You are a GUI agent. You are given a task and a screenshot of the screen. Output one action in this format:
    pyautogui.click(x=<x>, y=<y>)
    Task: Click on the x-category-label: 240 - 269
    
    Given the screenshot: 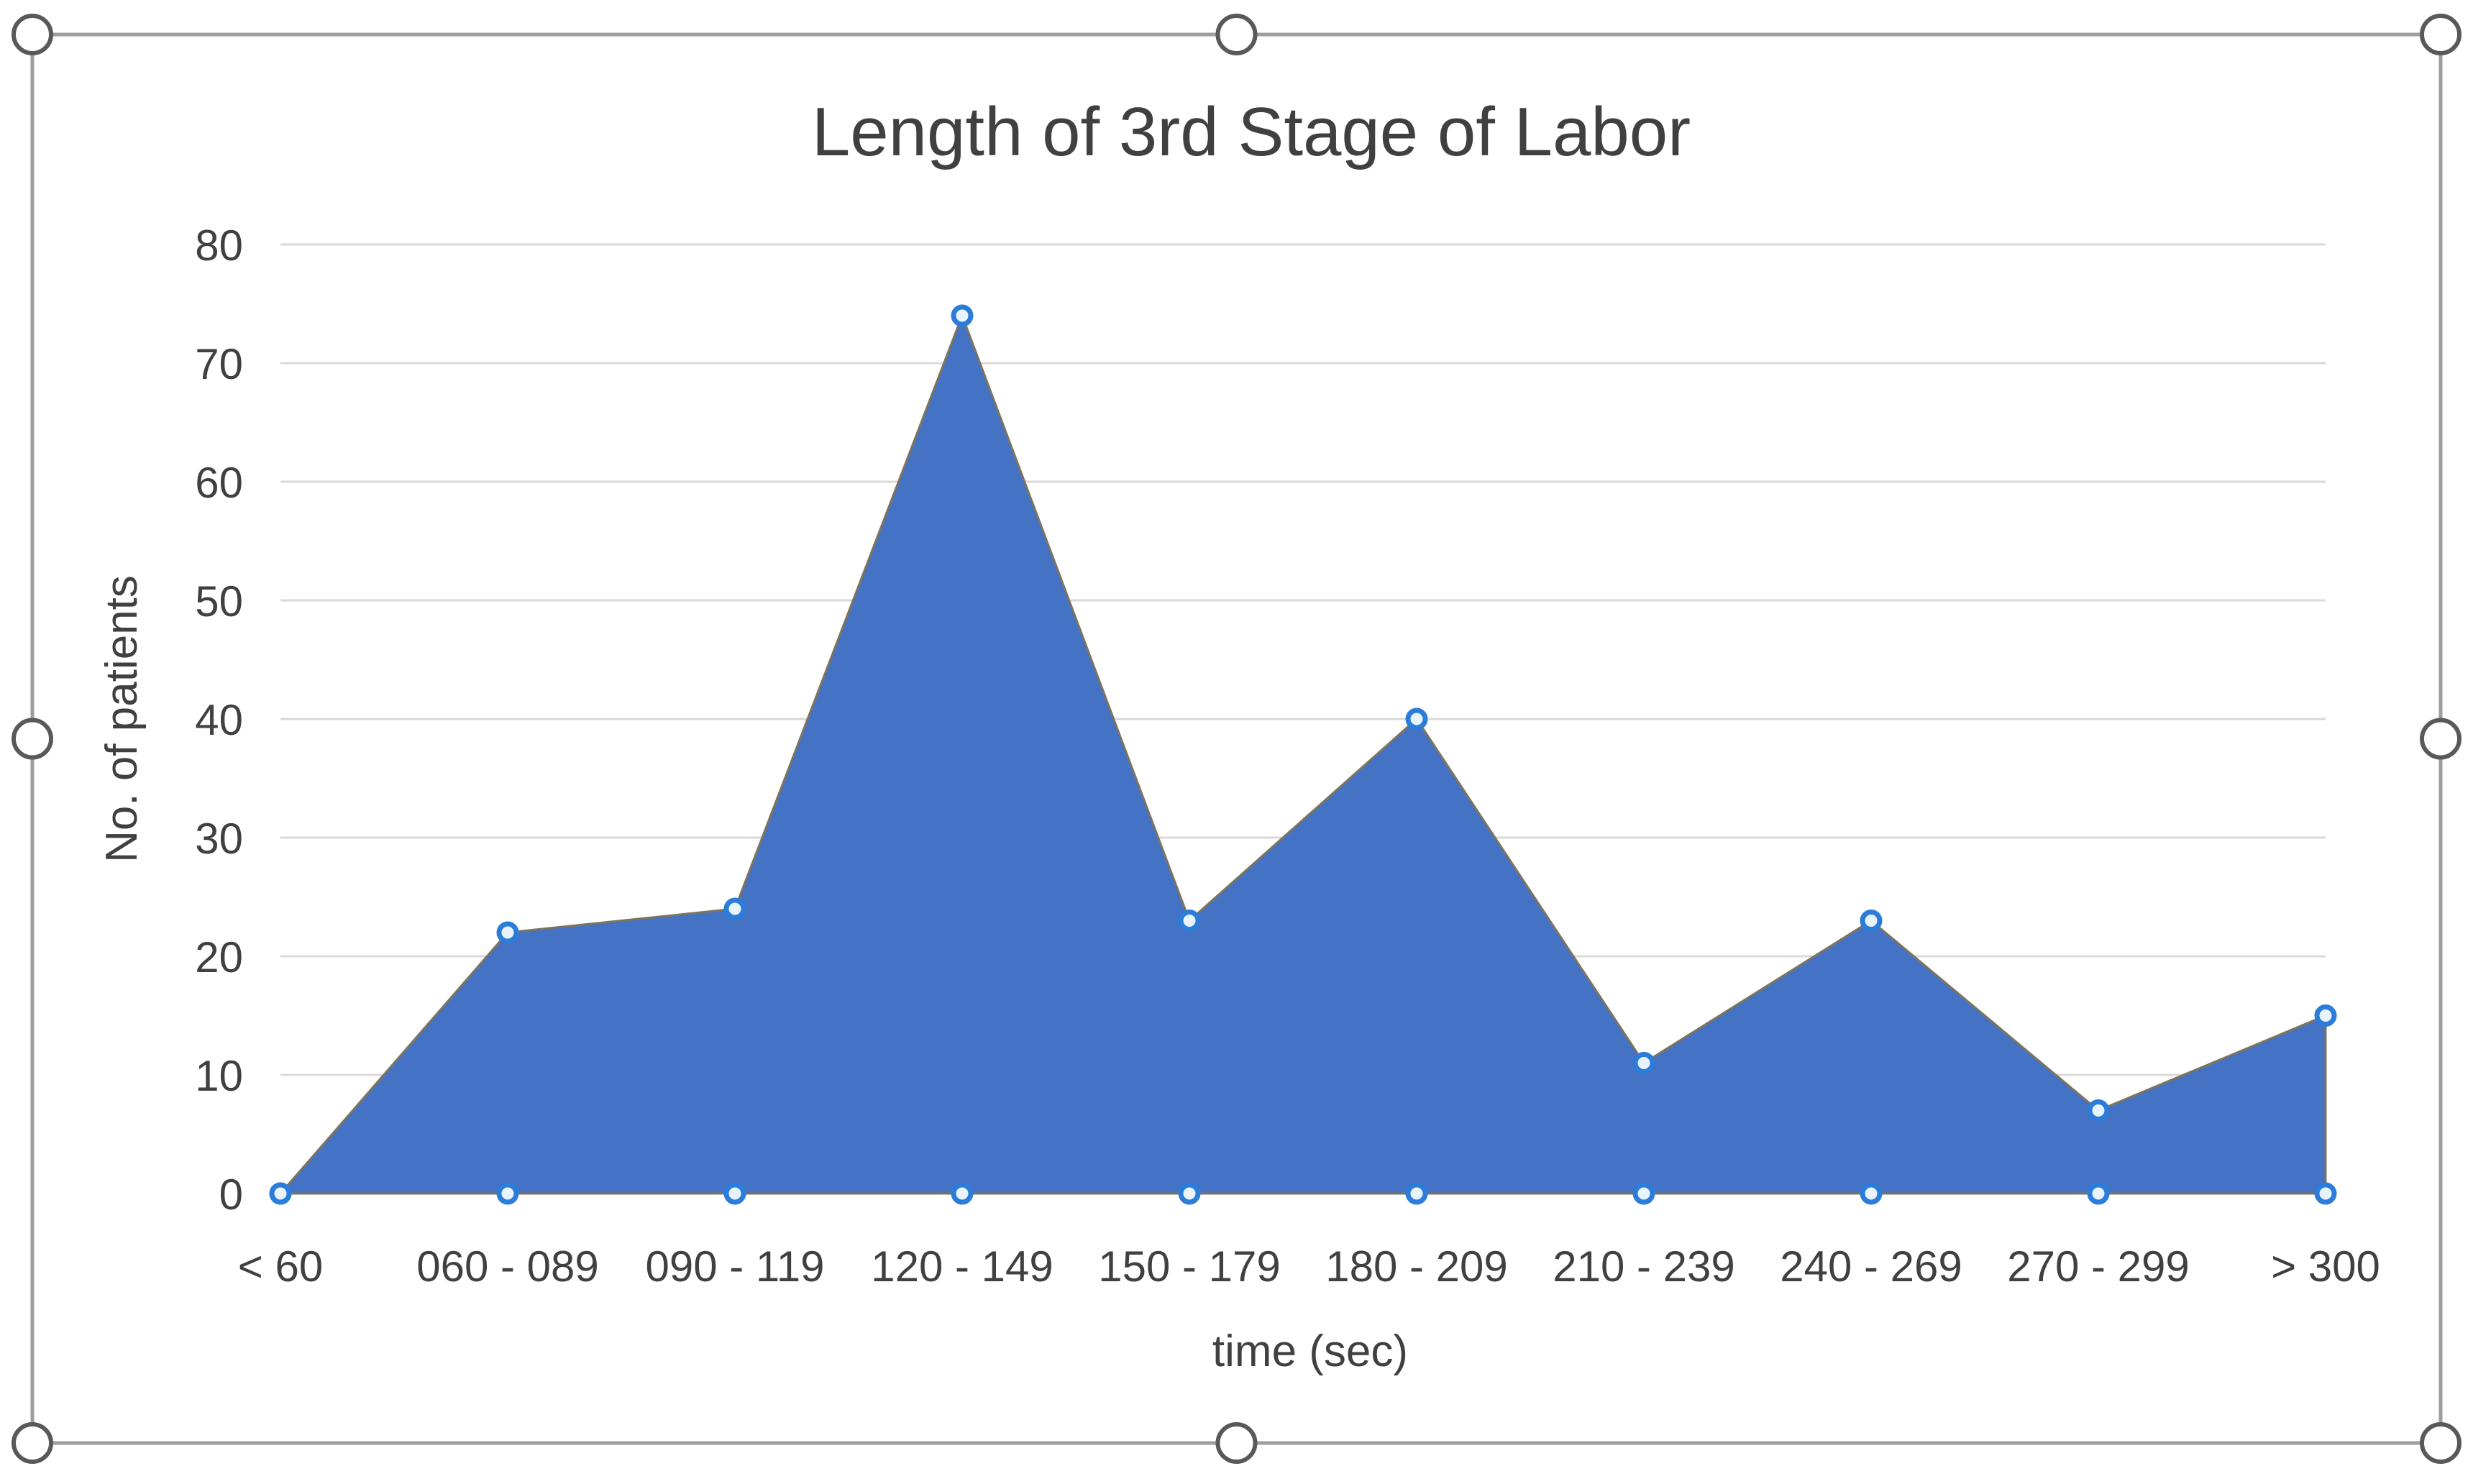 What is the action you would take?
    pyautogui.click(x=1871, y=1266)
    